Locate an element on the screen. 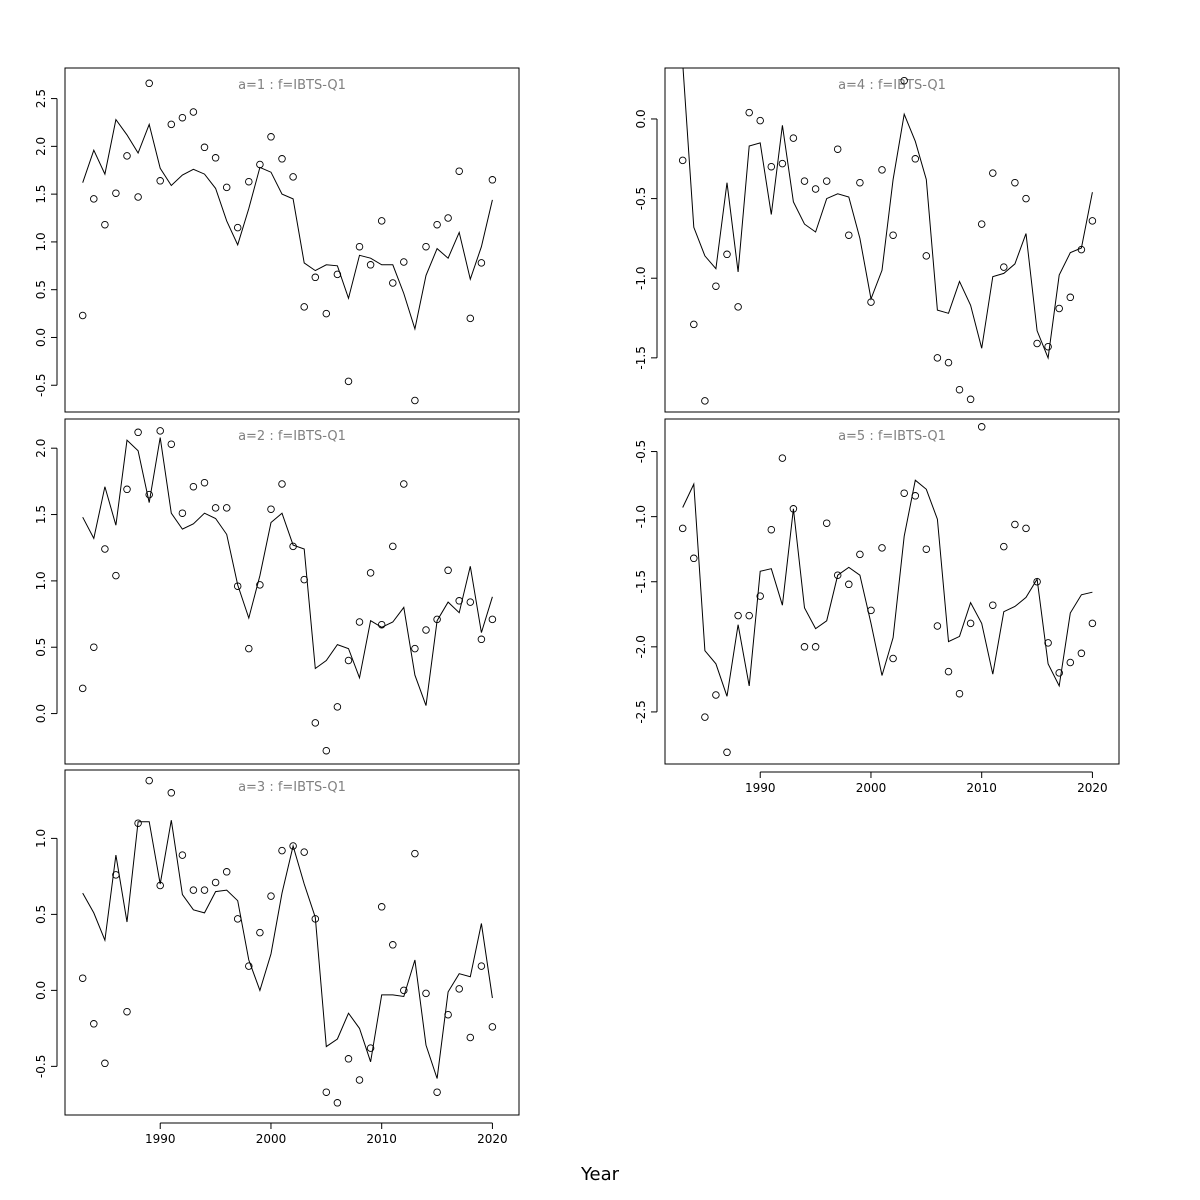  y-axis: -2.5 -2.0 -1.5 -1.0 -0.5 is located at coordinates (646, 582).